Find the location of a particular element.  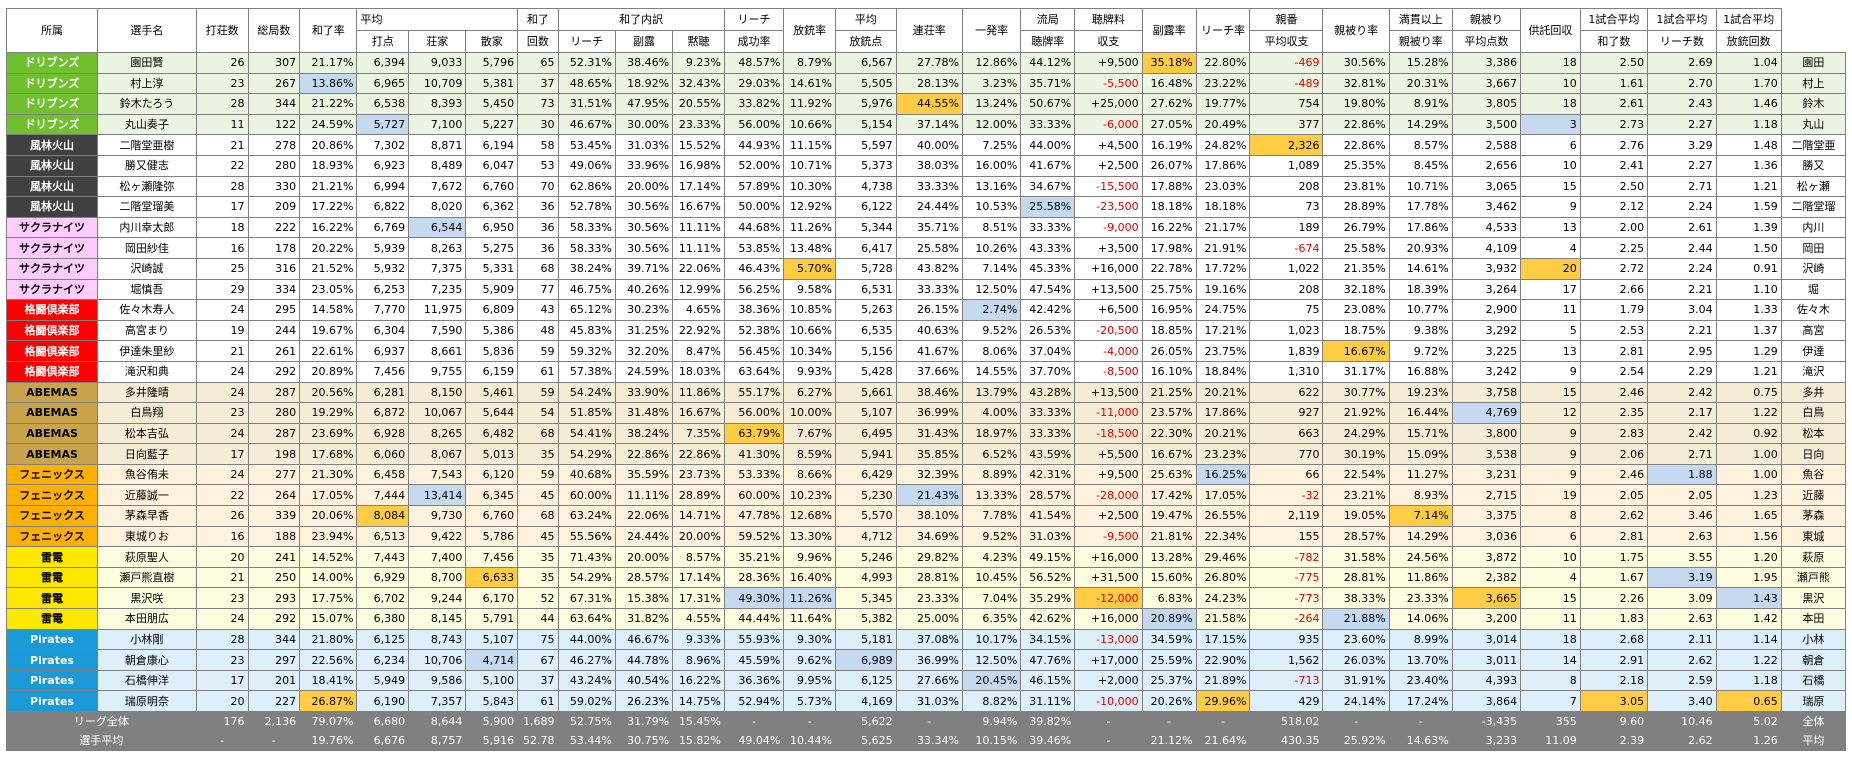

cell-team: ドリブンズ is located at coordinates (52, 83).